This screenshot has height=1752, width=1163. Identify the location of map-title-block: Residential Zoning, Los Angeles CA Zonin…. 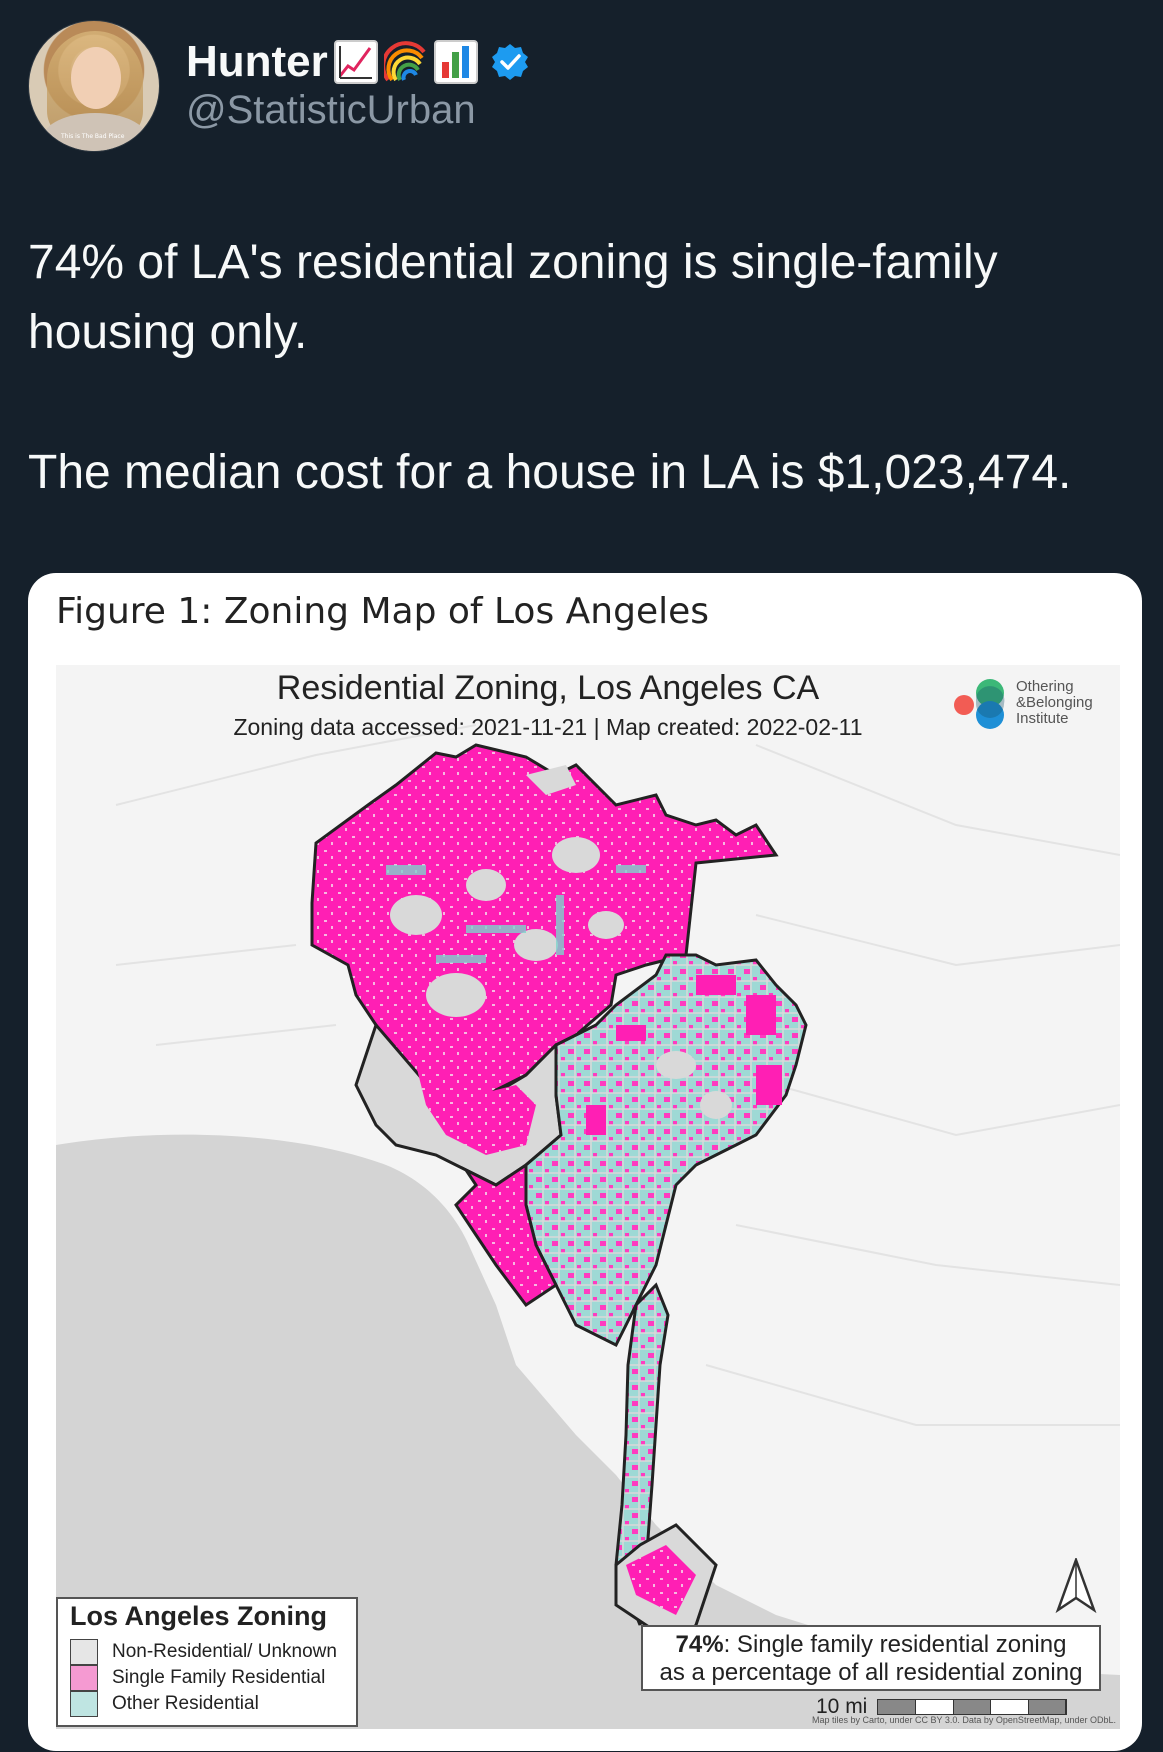
(588, 705).